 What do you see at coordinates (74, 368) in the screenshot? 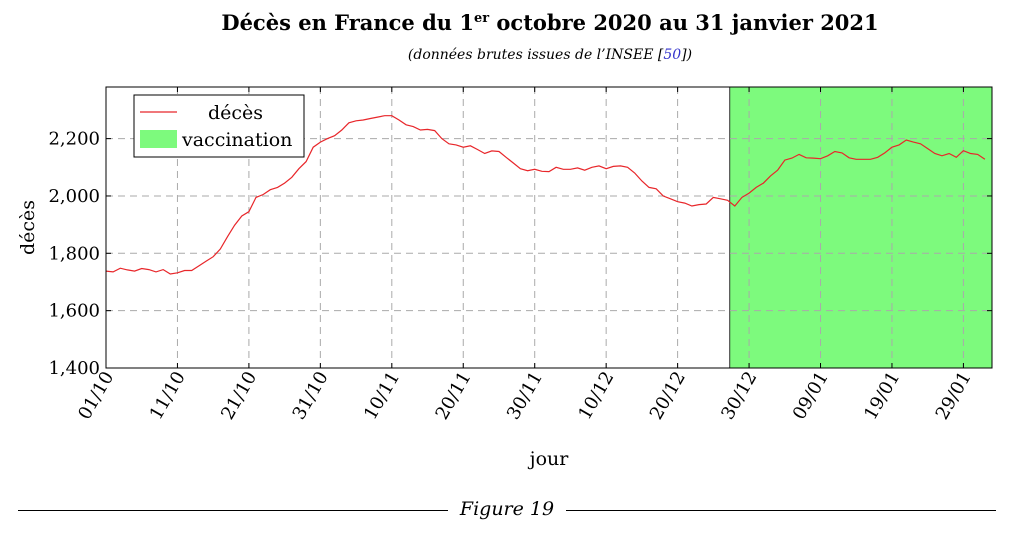
I see `y-tick-label: 1,400` at bounding box center [74, 368].